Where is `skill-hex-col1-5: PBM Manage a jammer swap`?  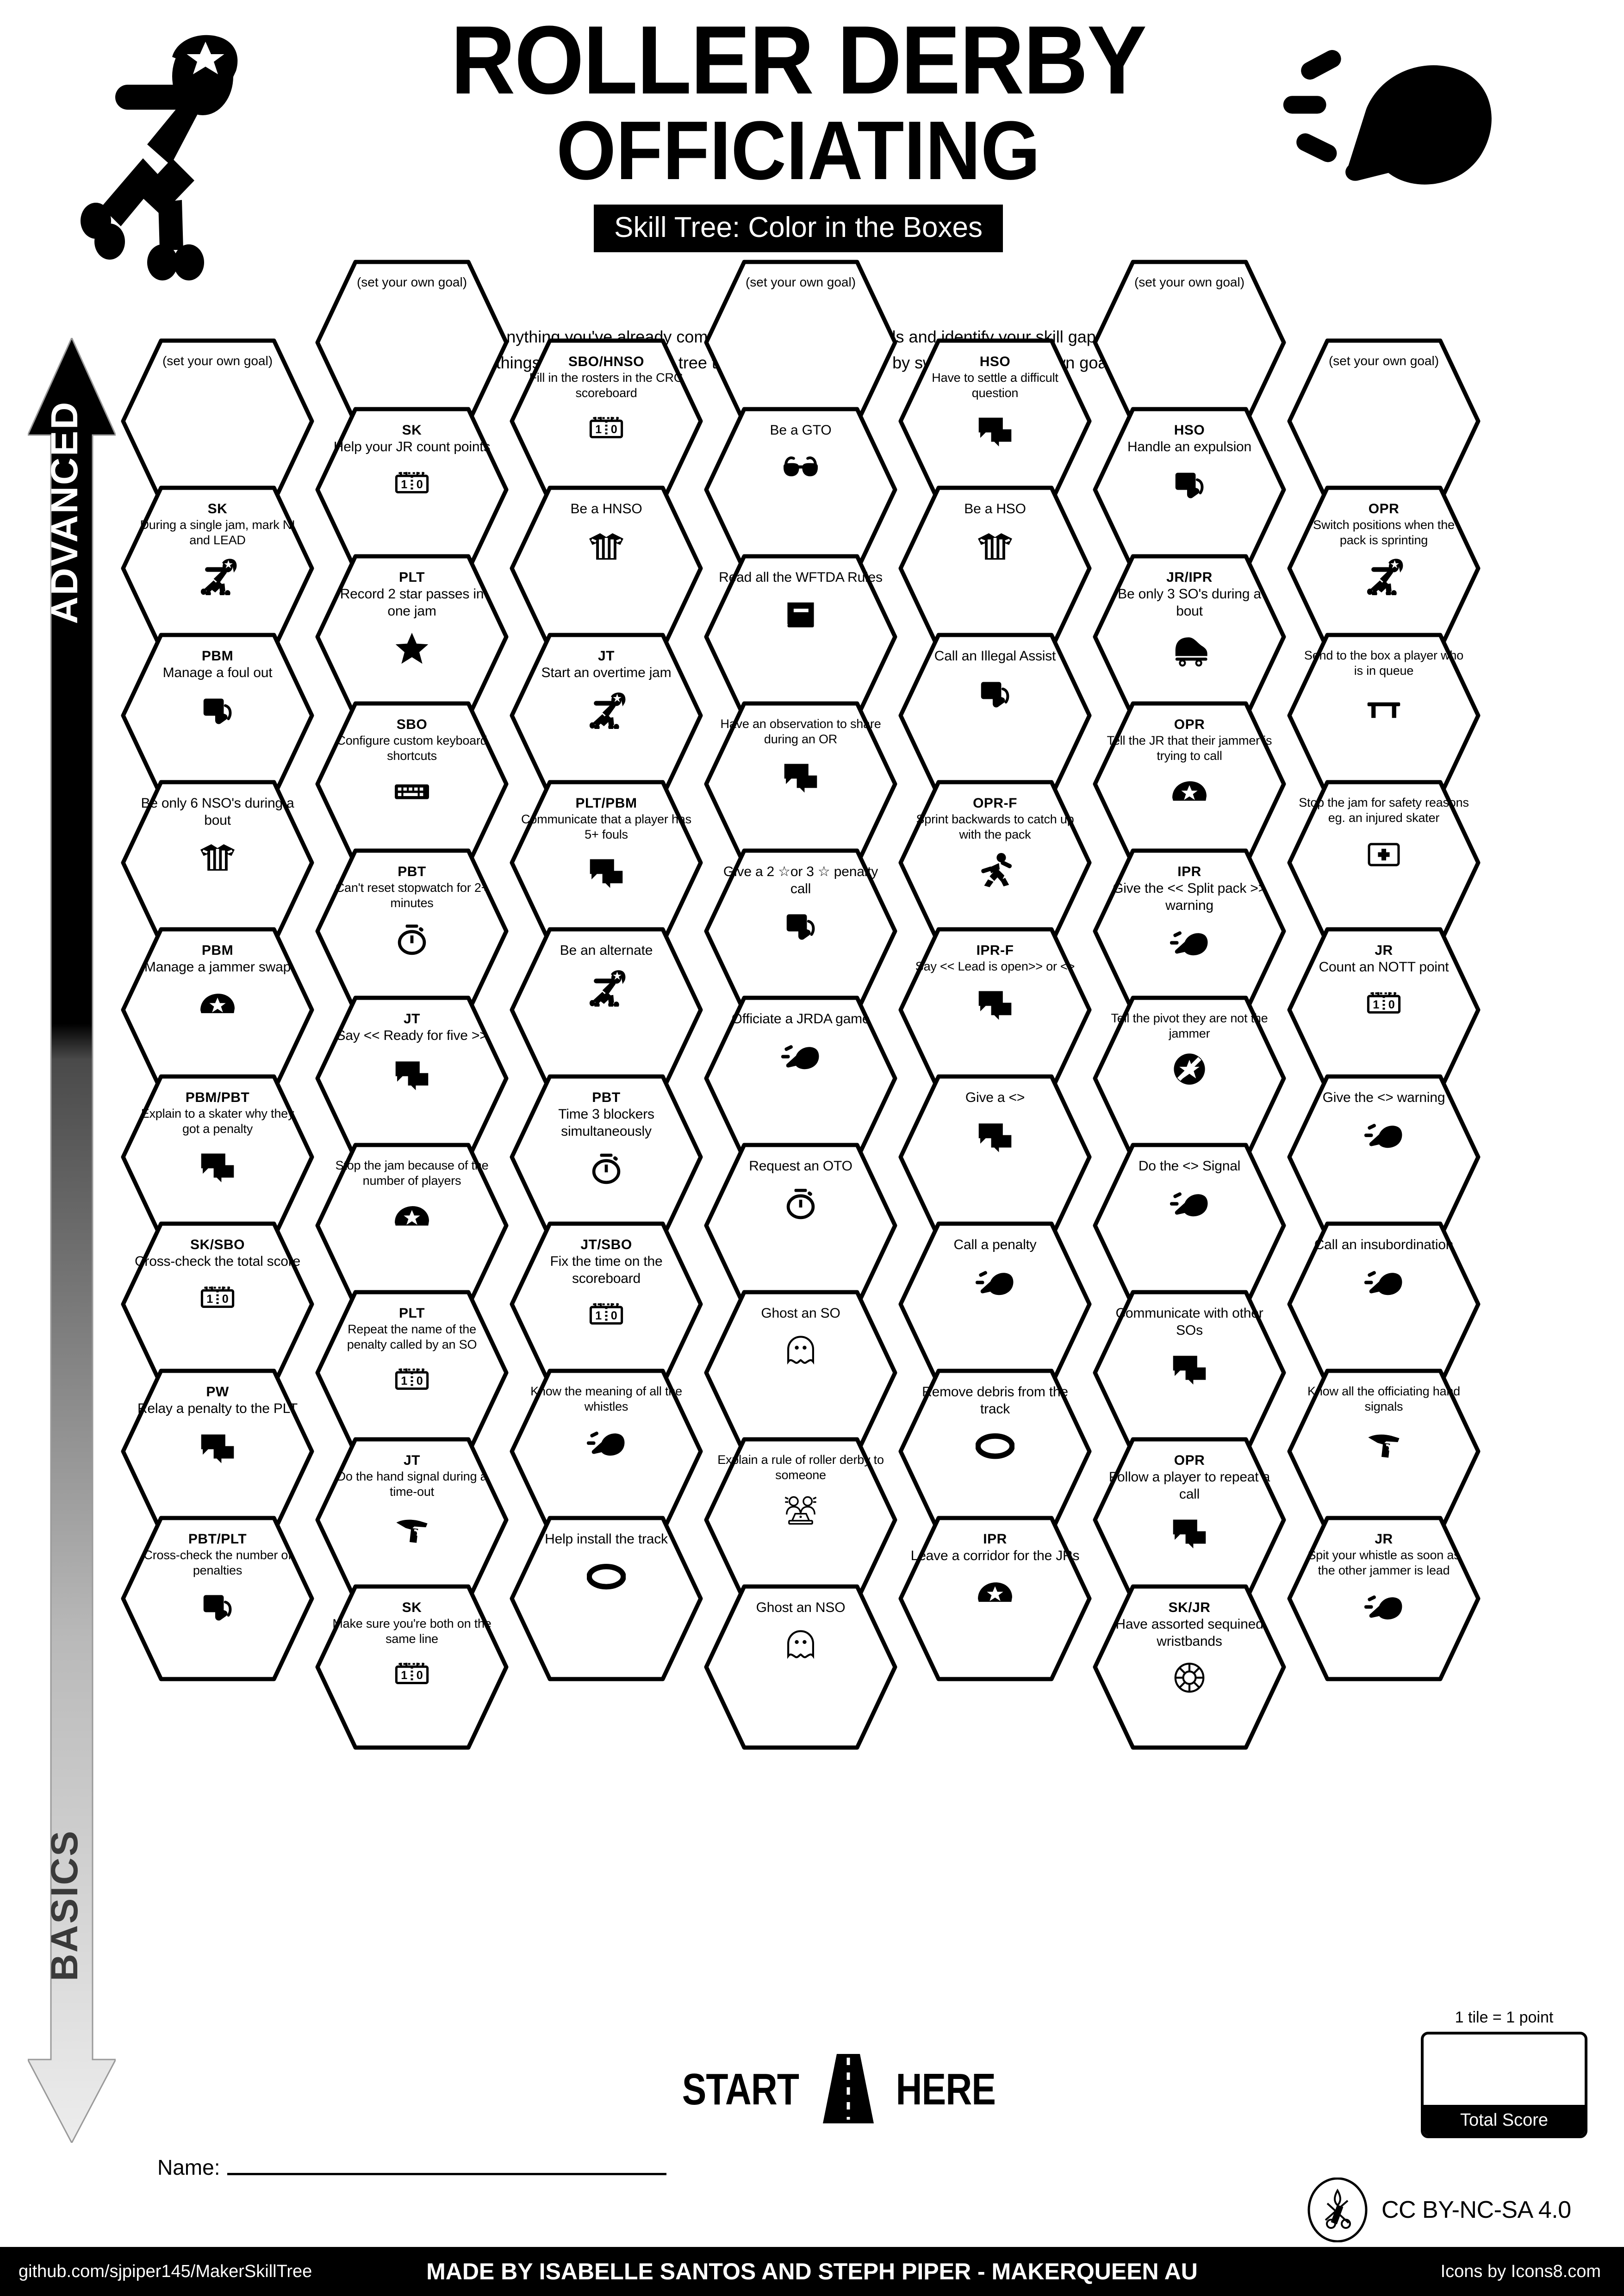 skill-hex-col1-5: PBM Manage a jammer swap is located at coordinates (217, 1010).